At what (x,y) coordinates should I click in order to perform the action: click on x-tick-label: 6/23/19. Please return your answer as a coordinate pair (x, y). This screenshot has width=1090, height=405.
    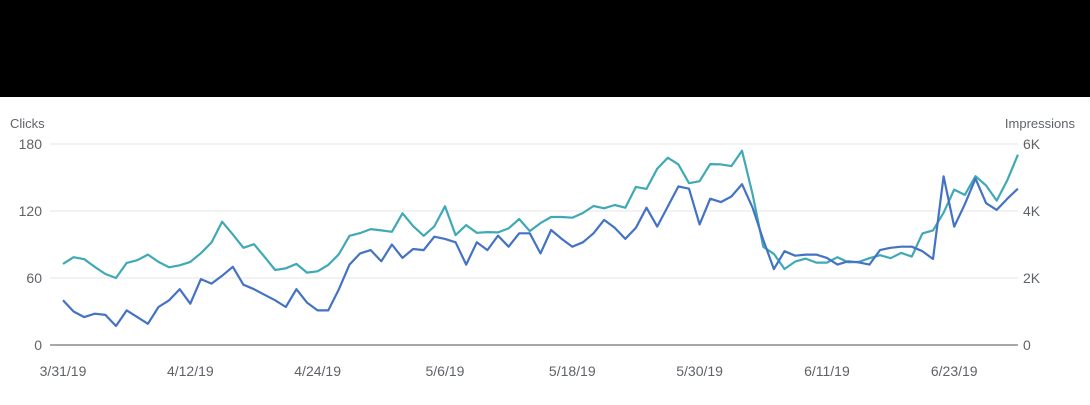
    Looking at the image, I should click on (954, 371).